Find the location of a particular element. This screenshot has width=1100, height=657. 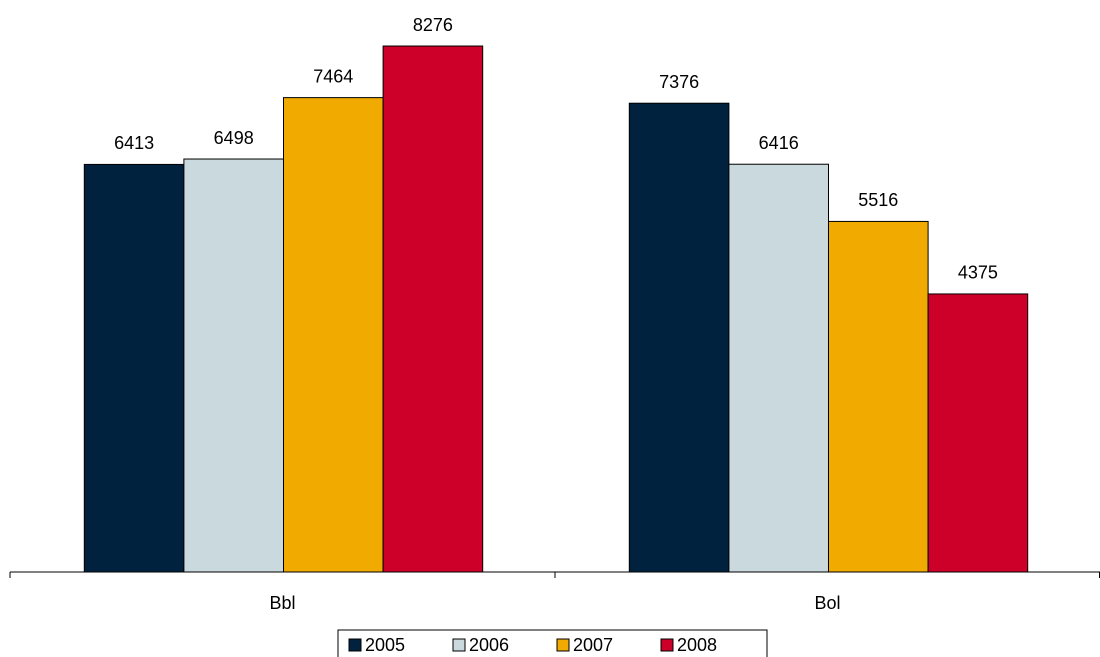

legend-label: 2008 is located at coordinates (697, 645).